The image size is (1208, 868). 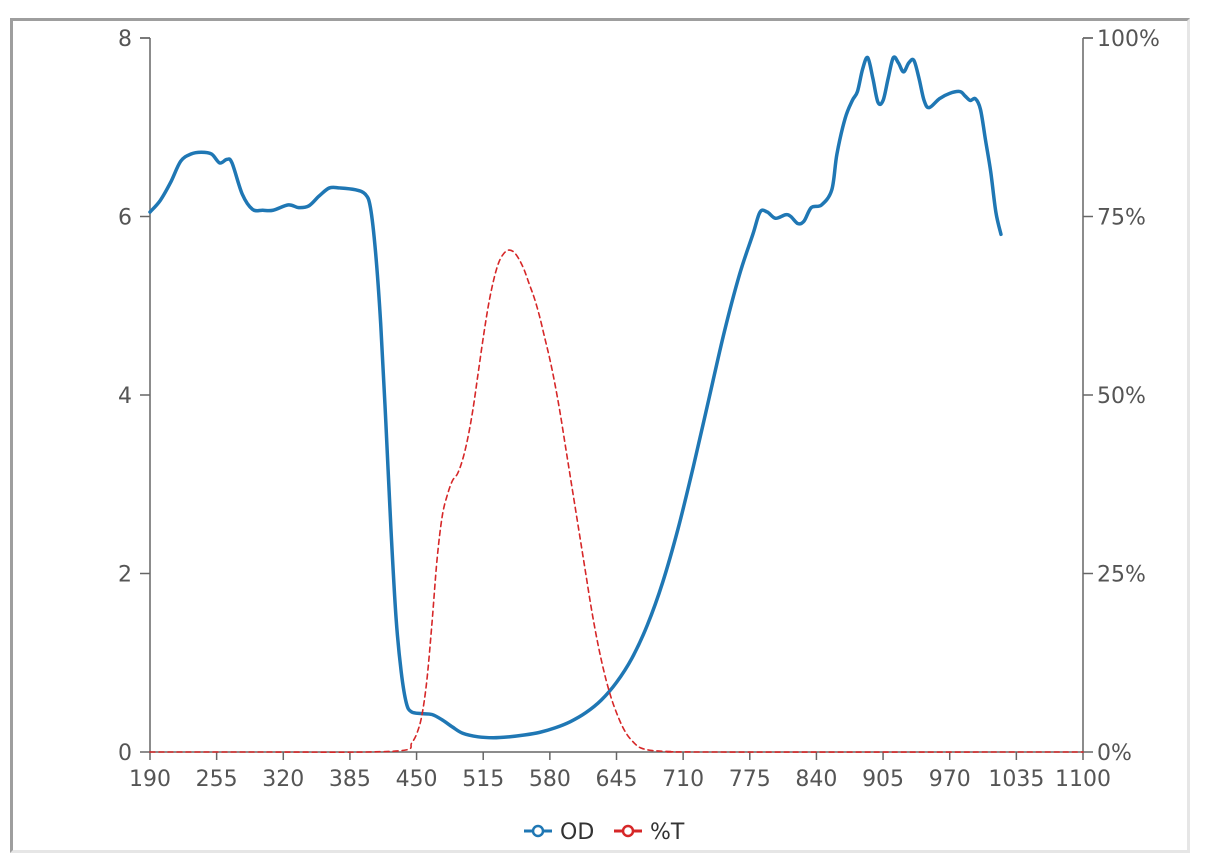 I want to click on y-left-tick-label: 4, so click(x=125, y=396).